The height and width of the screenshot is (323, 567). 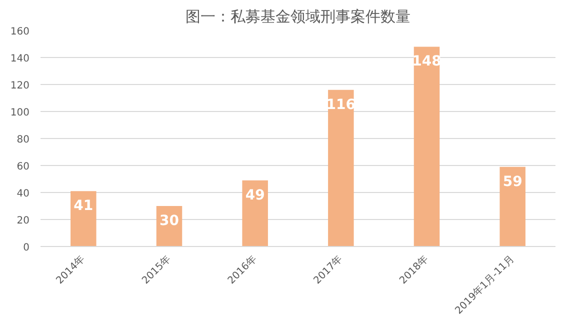 I want to click on y-tick-label: 80, so click(x=23, y=140).